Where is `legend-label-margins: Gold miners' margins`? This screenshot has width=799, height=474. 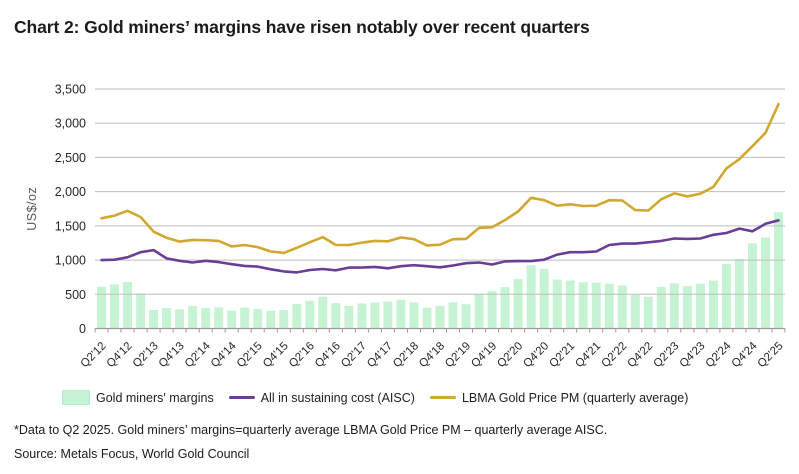
legend-label-margins: Gold miners' margins is located at coordinates (155, 397).